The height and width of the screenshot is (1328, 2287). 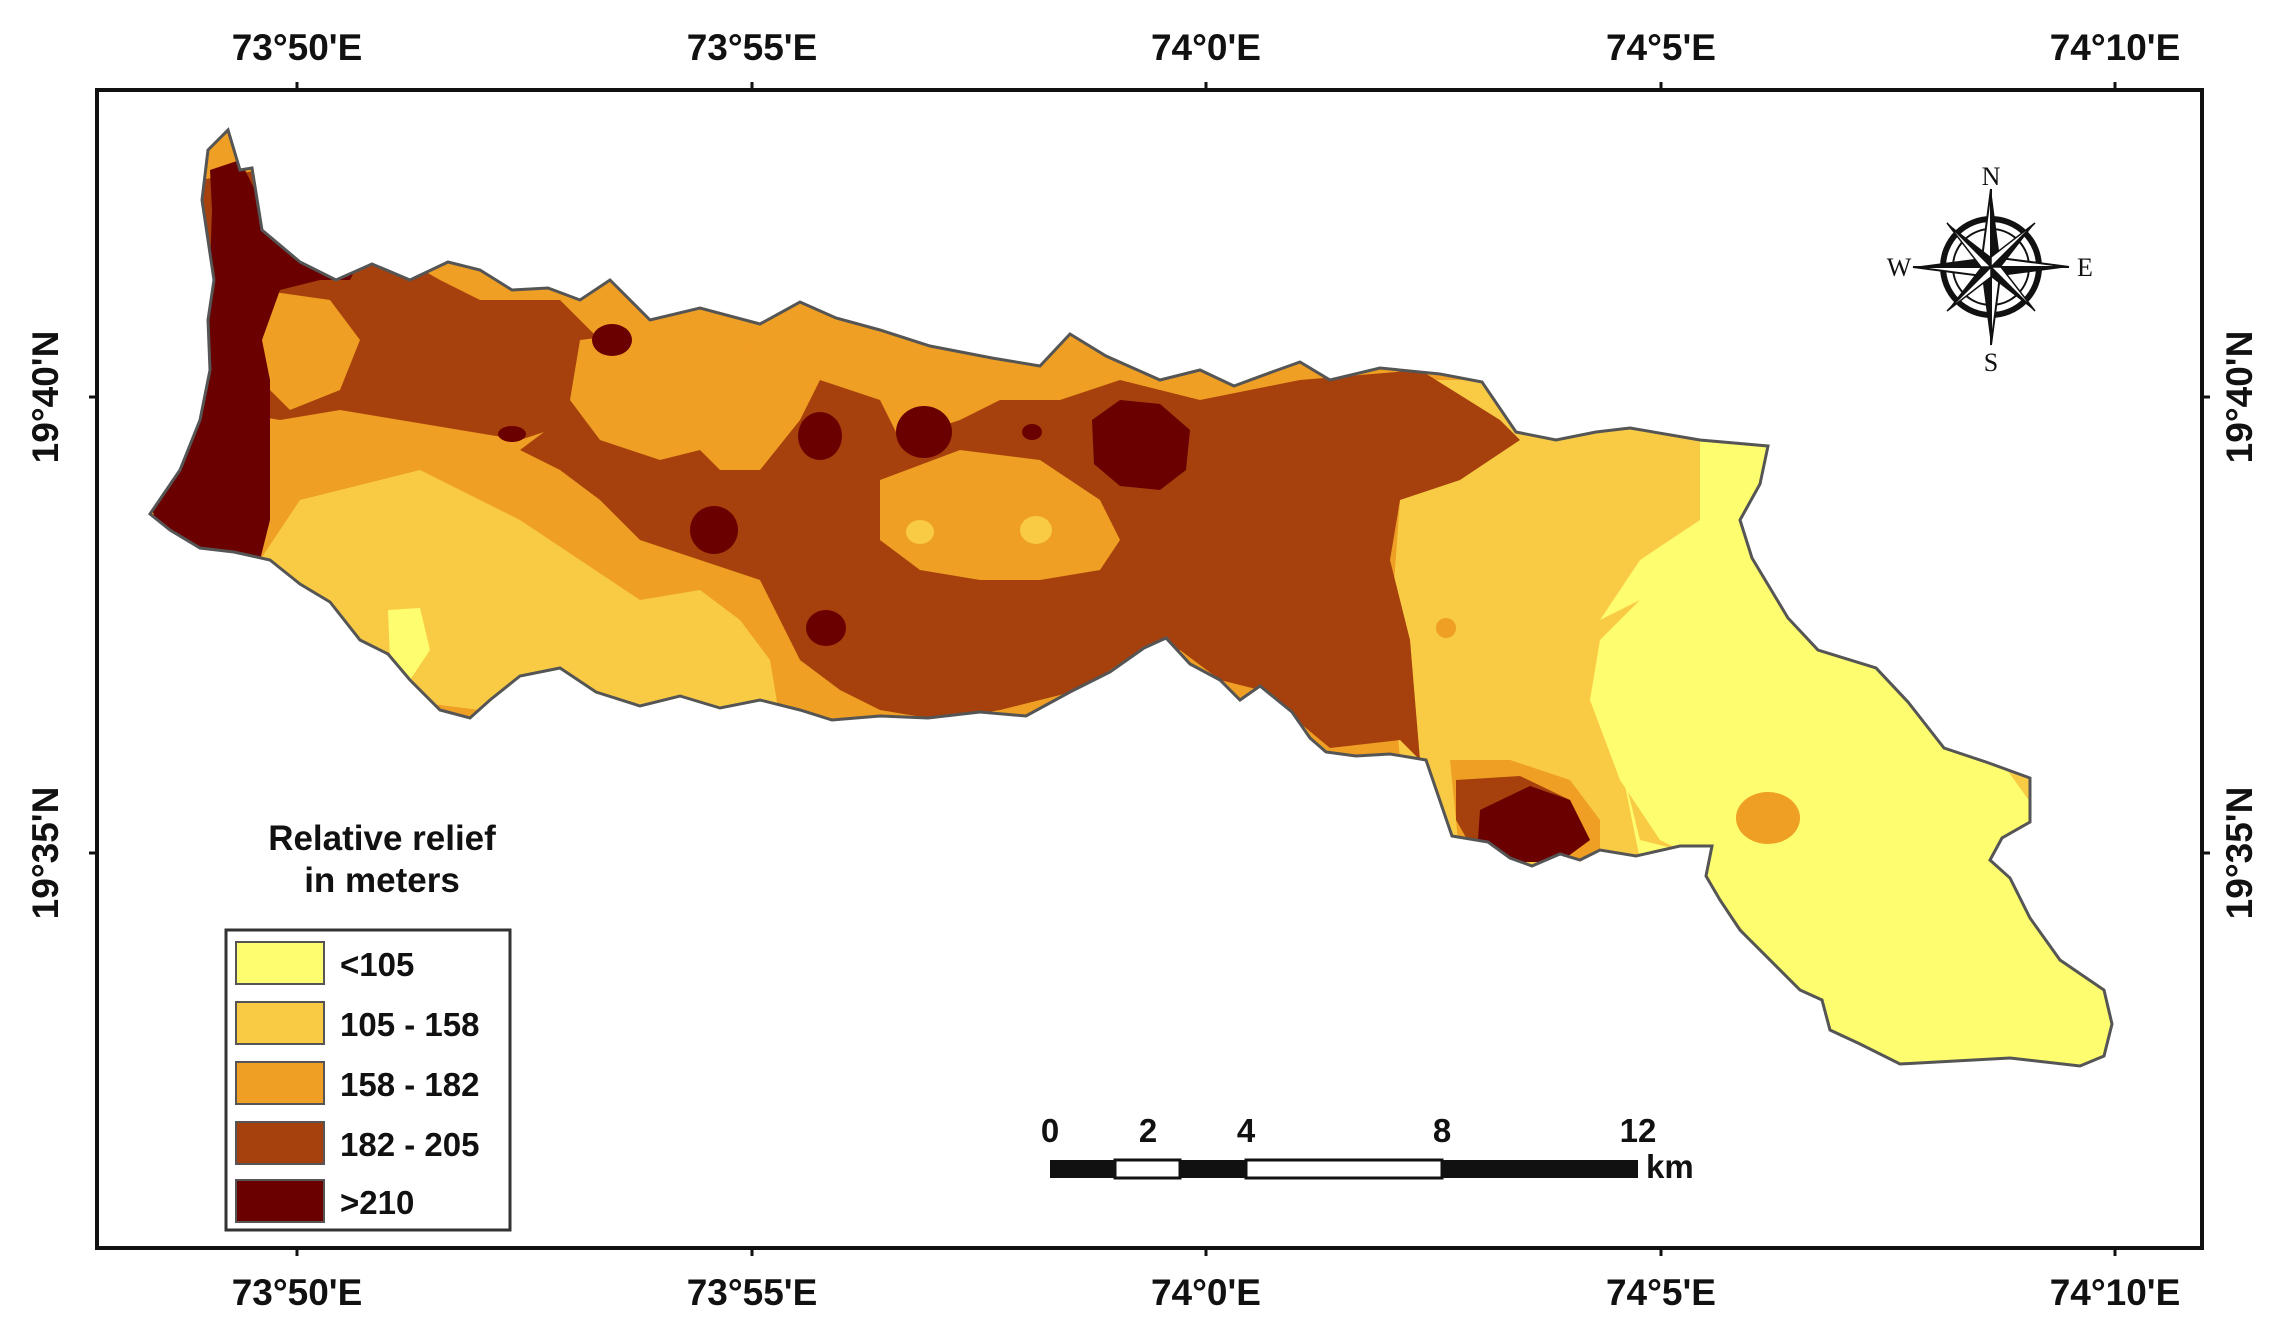 I want to click on compass-south-label: S, so click(x=1991, y=362).